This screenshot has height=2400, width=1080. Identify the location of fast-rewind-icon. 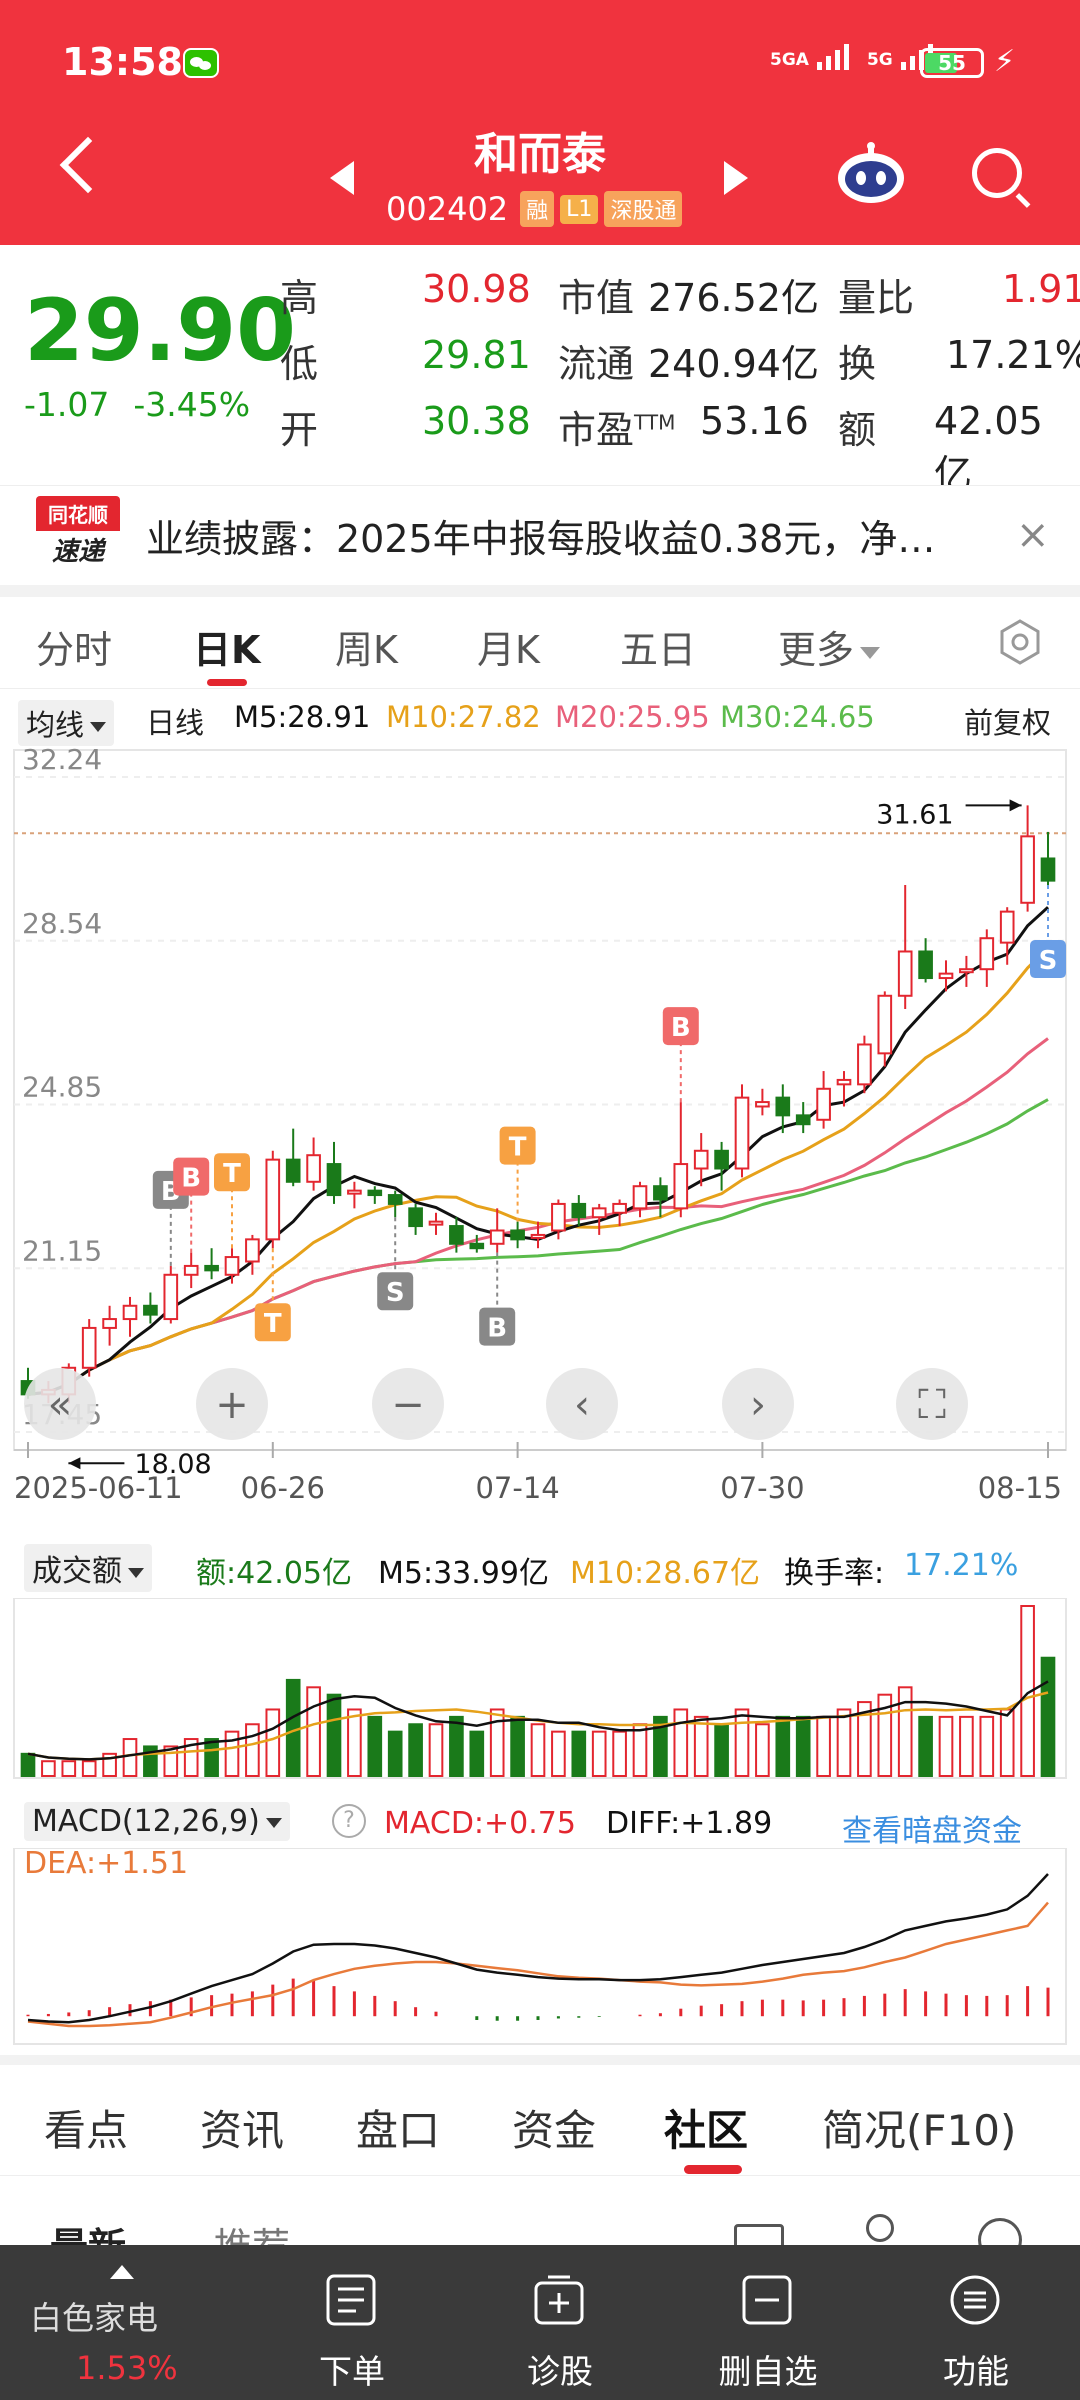
(60, 1404).